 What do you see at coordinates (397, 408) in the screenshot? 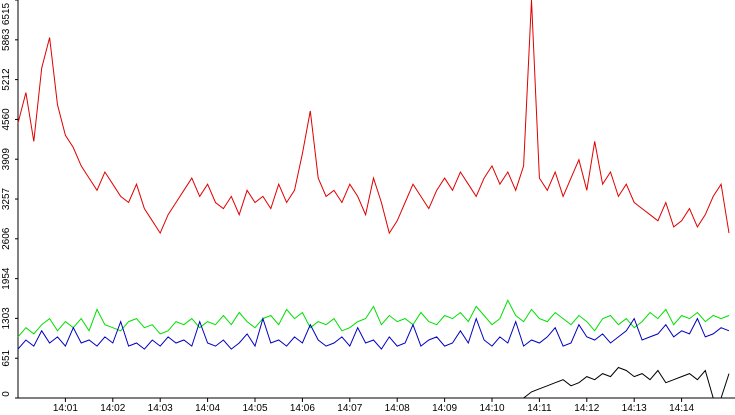
I see `x-tick-label: 14:08` at bounding box center [397, 408].